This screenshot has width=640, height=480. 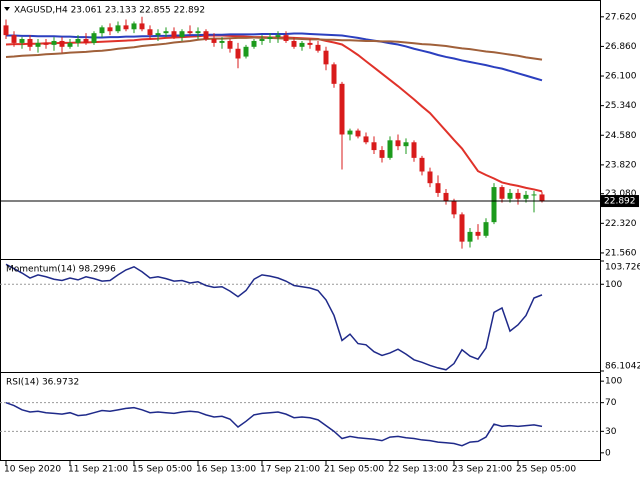 I want to click on y-tick-label: 24.580, so click(x=621, y=136).